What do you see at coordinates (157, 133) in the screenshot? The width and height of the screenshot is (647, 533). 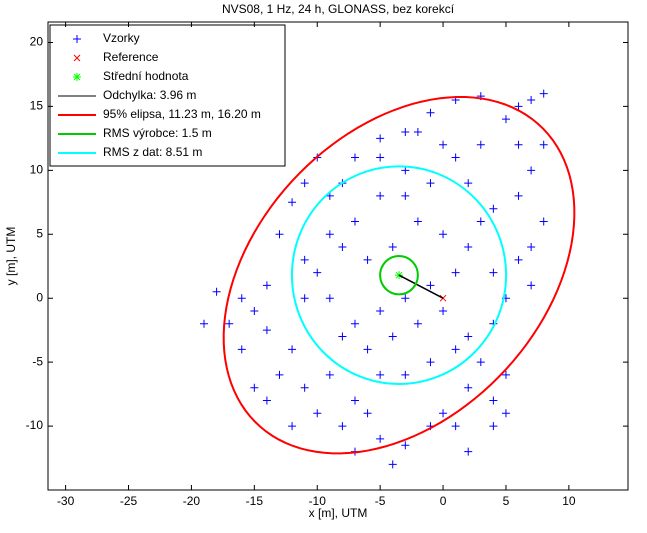 I see `legend-label: RMS výrobce: 1.5 m` at bounding box center [157, 133].